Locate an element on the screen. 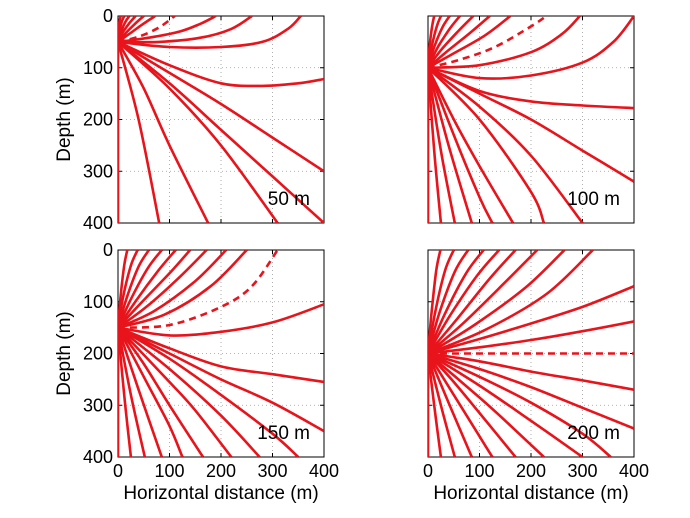  source-depth-label: 150 m is located at coordinates (283, 433).